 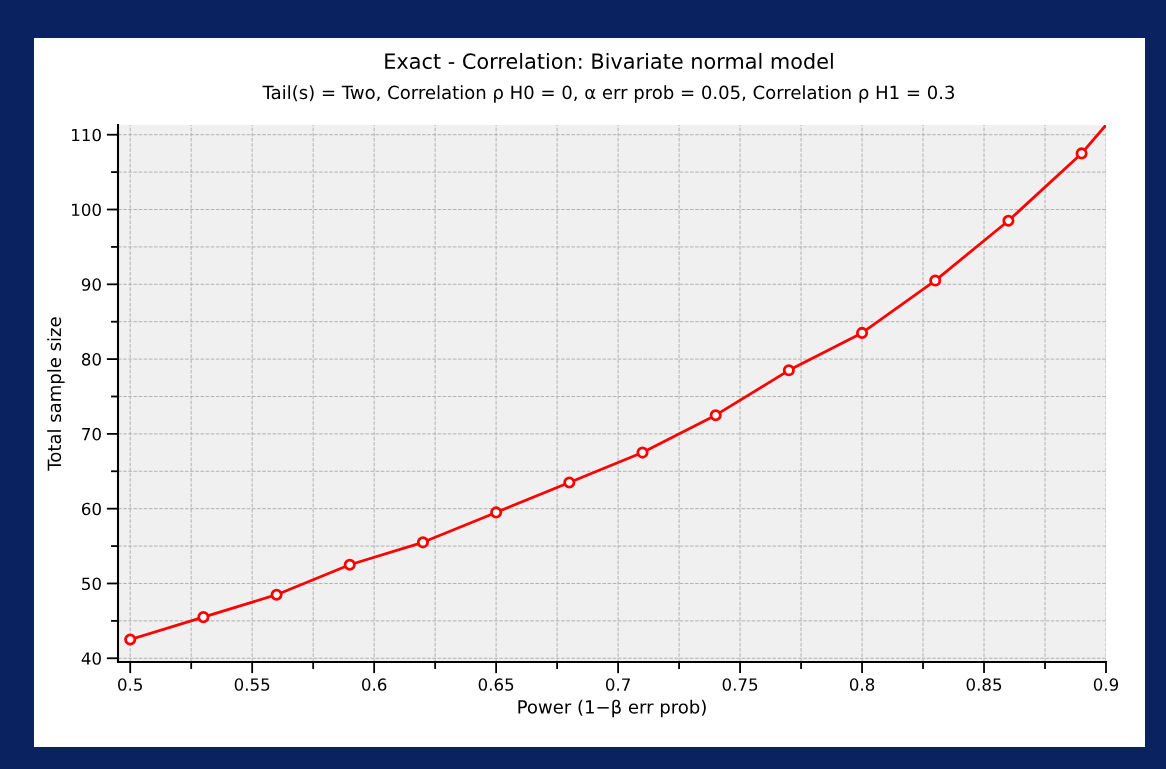 What do you see at coordinates (740, 684) in the screenshot?
I see `x-tick-label: 0.75` at bounding box center [740, 684].